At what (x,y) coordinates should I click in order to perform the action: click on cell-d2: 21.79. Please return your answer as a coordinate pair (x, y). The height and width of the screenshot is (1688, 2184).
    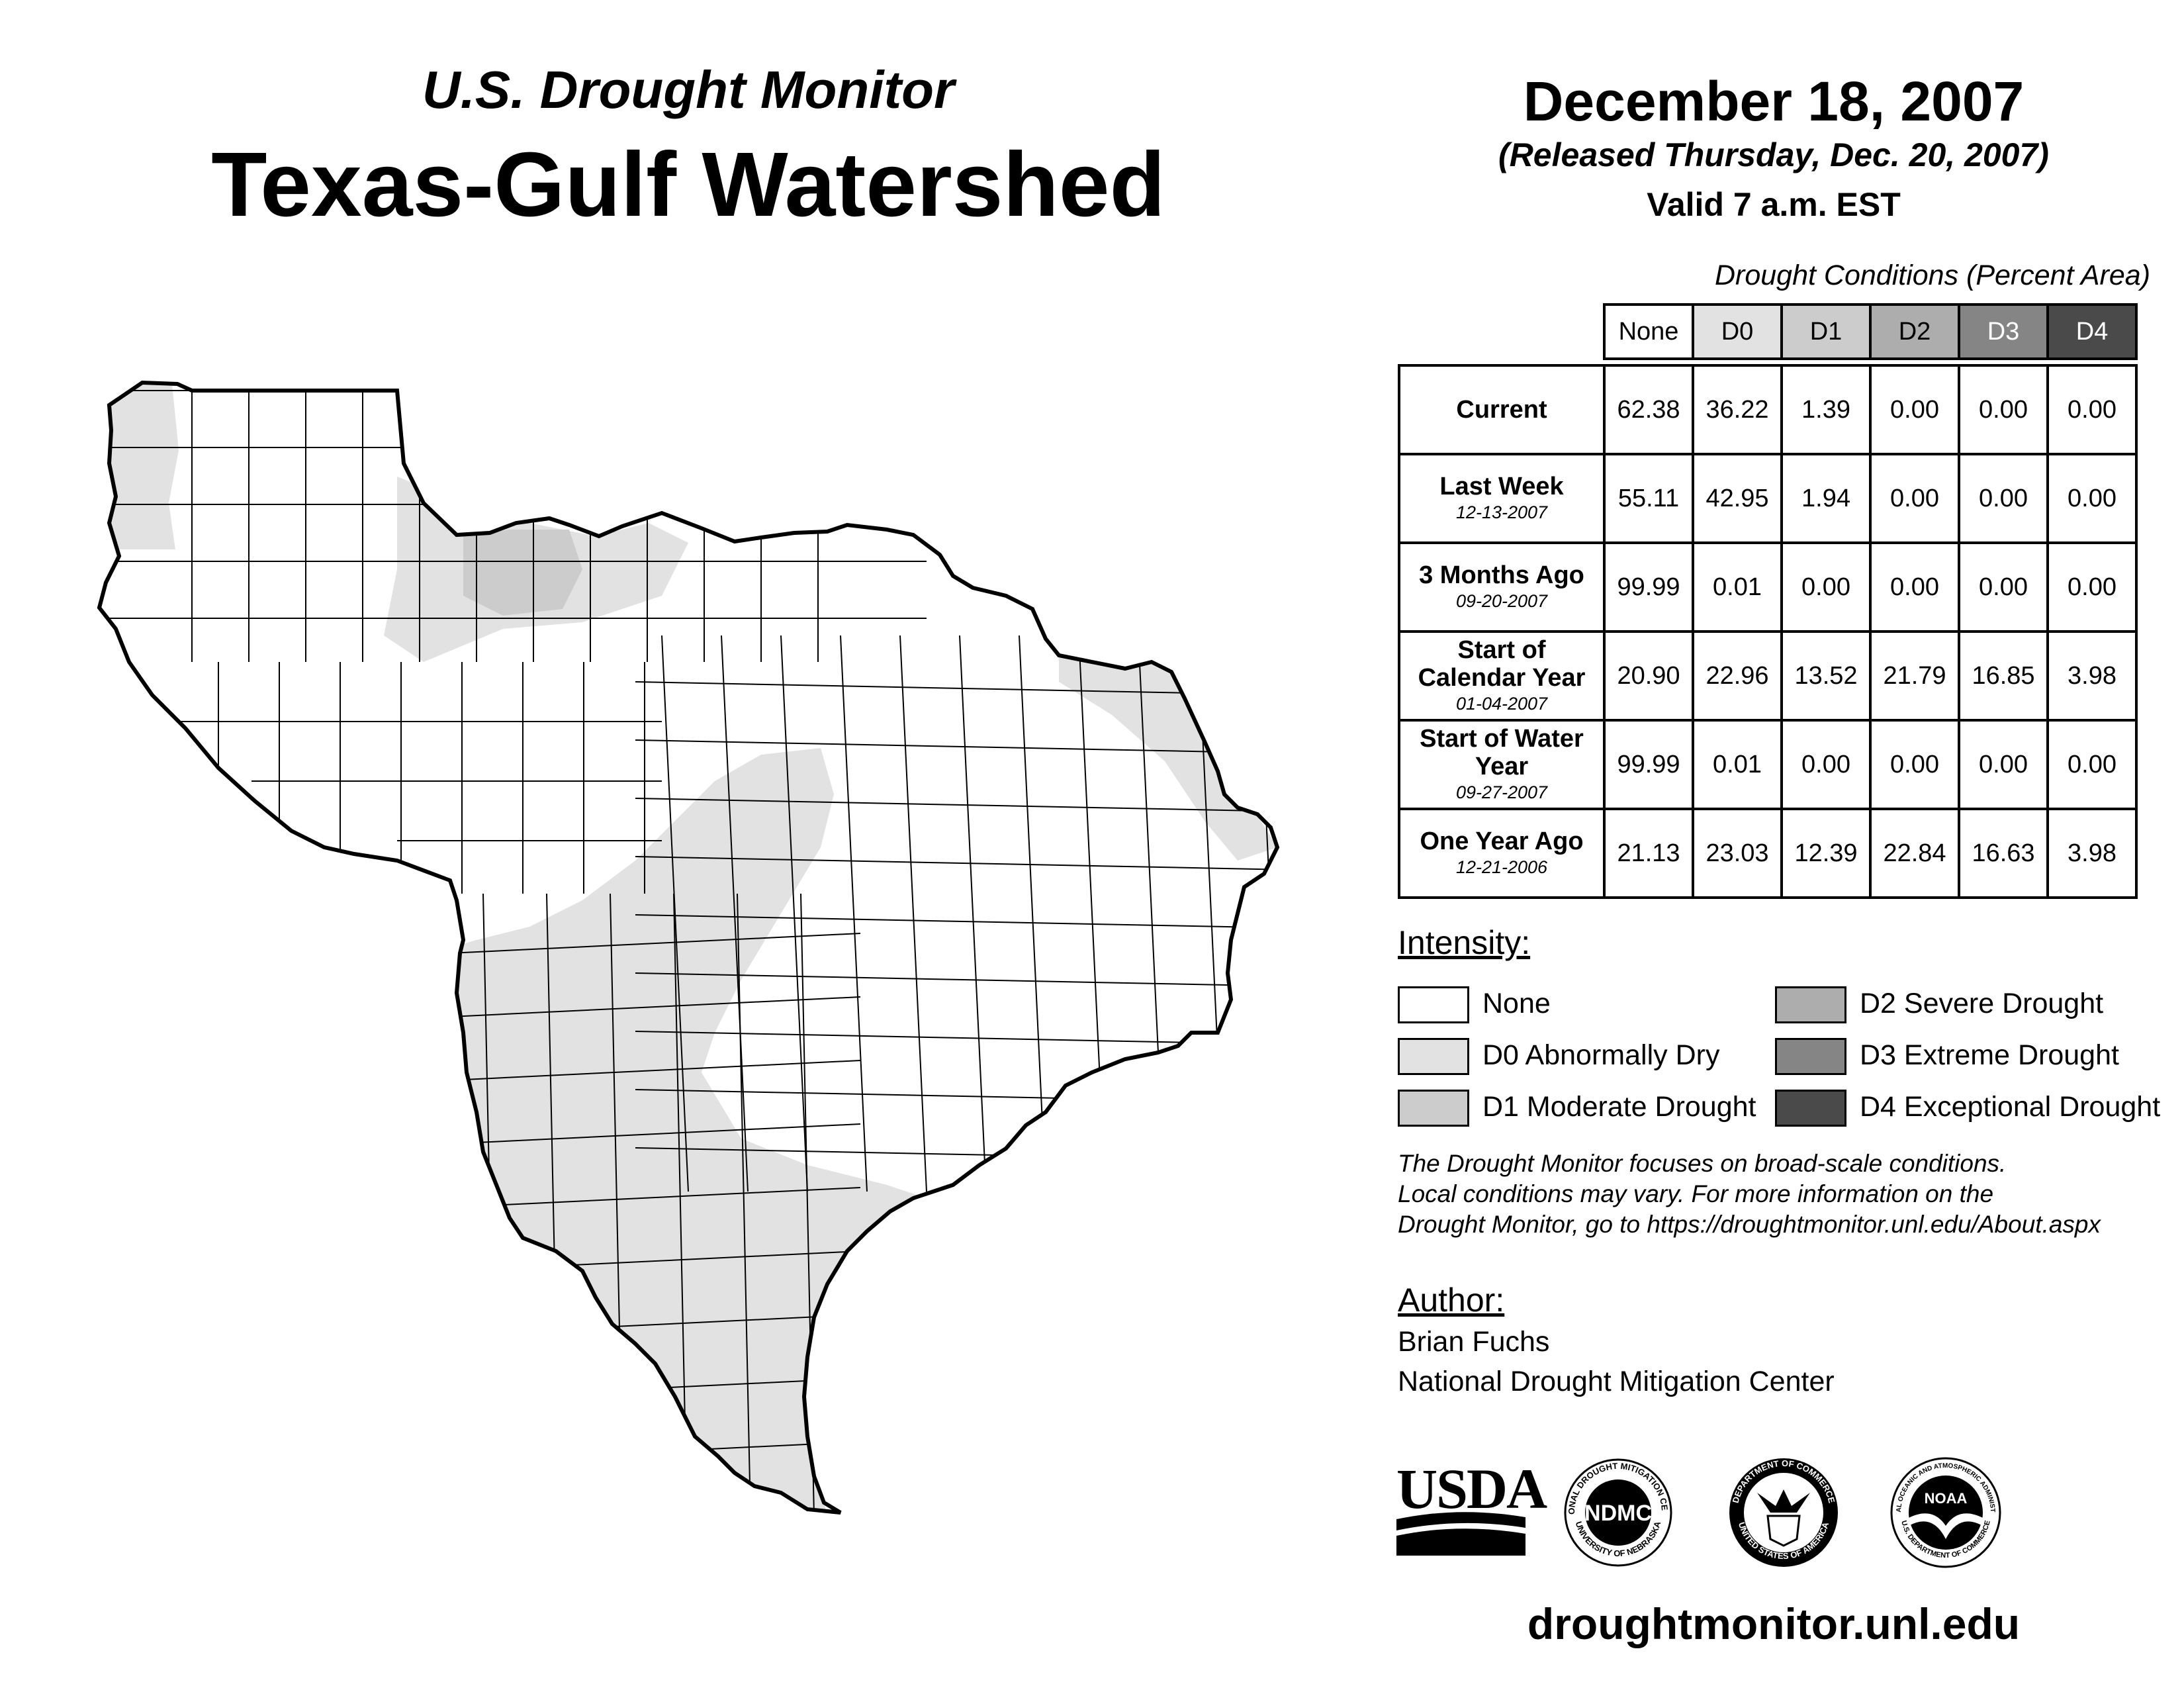
    Looking at the image, I should click on (1914, 676).